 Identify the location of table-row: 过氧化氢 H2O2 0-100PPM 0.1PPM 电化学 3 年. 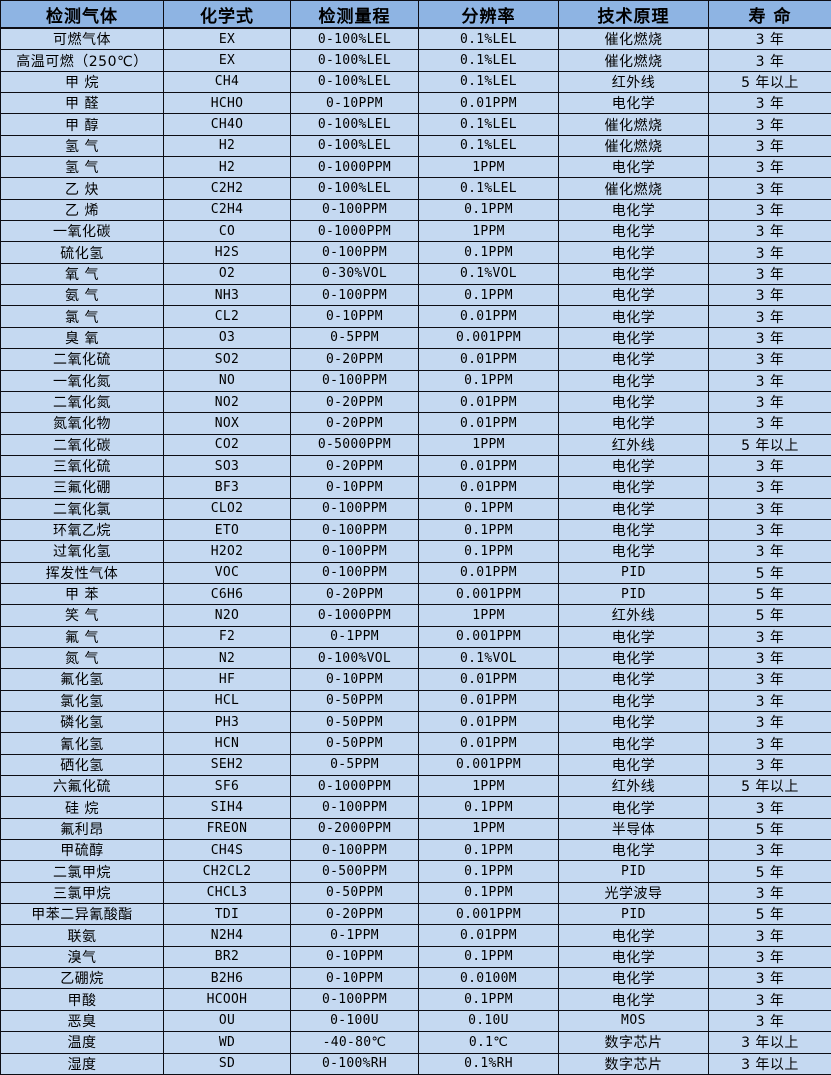
(415, 551).